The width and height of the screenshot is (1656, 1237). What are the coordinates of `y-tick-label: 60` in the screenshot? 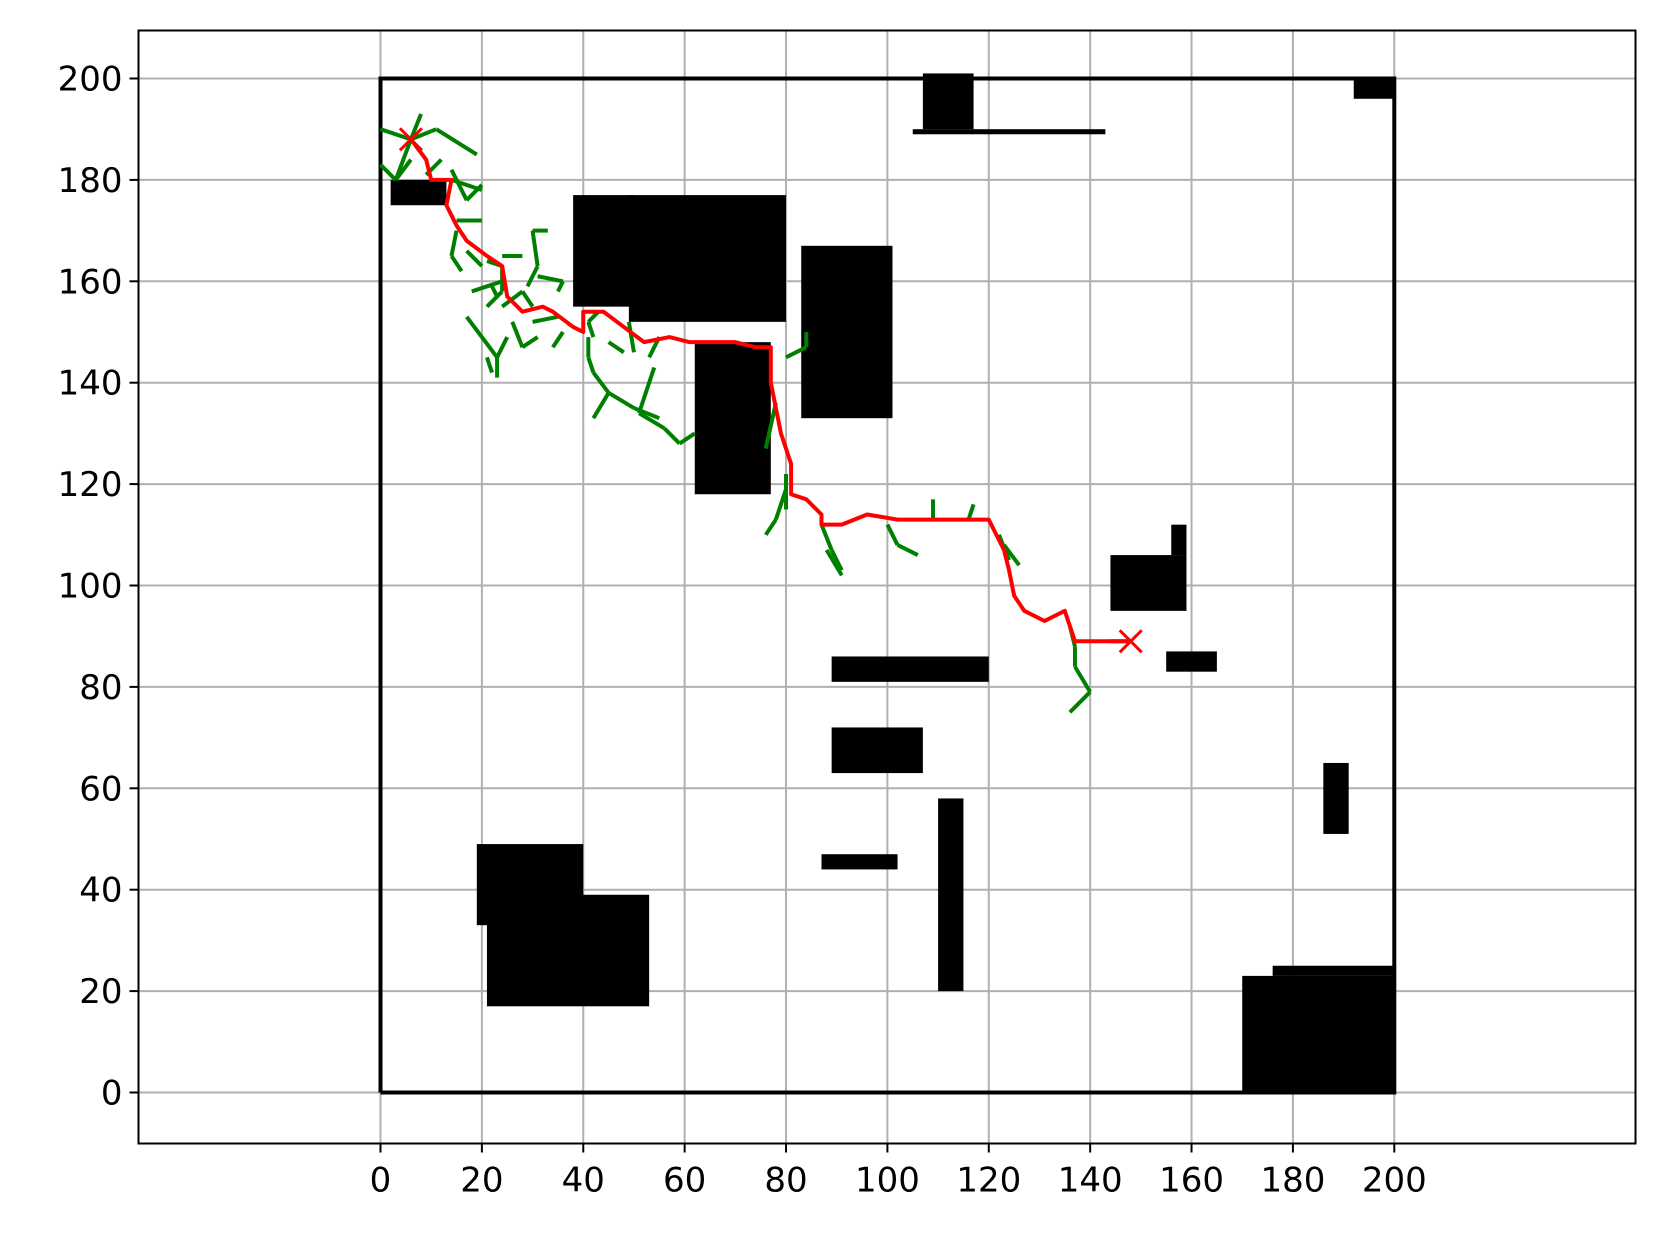 It's located at (100, 789).